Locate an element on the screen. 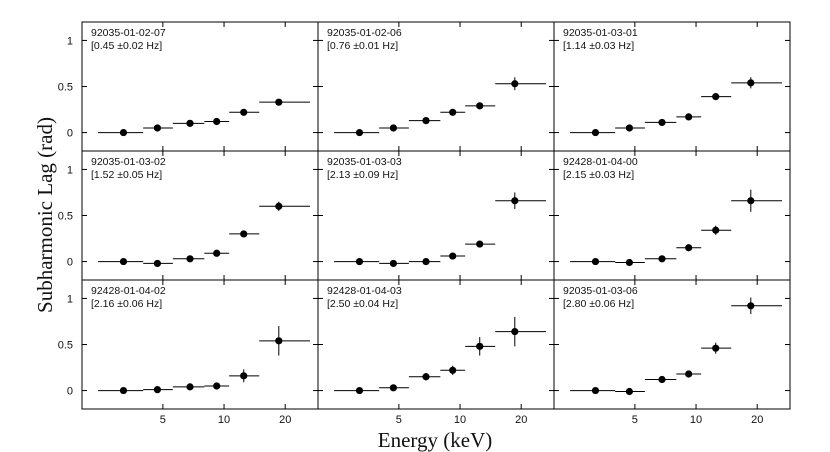 This screenshot has height=452, width=830. panel-7: 0 0.5 1 92428-01-04-02[2.16 ±0.06 Hz] is located at coordinates (188, 344).